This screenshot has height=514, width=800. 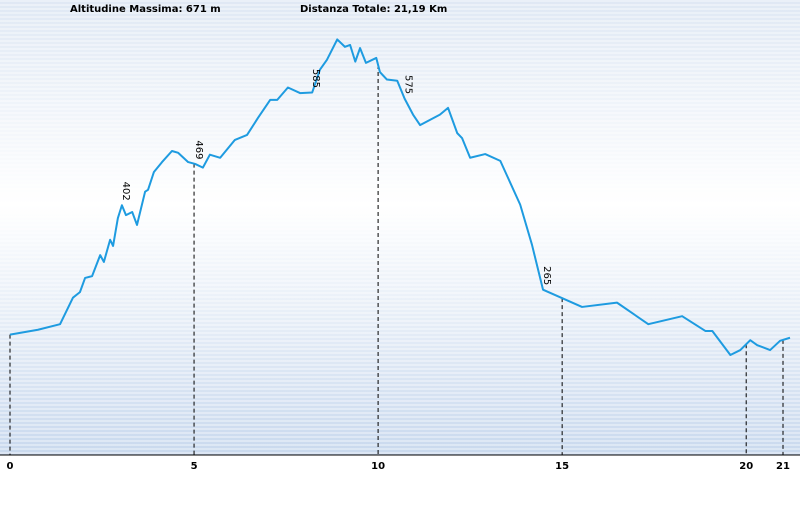 I want to click on total-distance: Distanza Totale: 21,19 Km, so click(x=373, y=9).